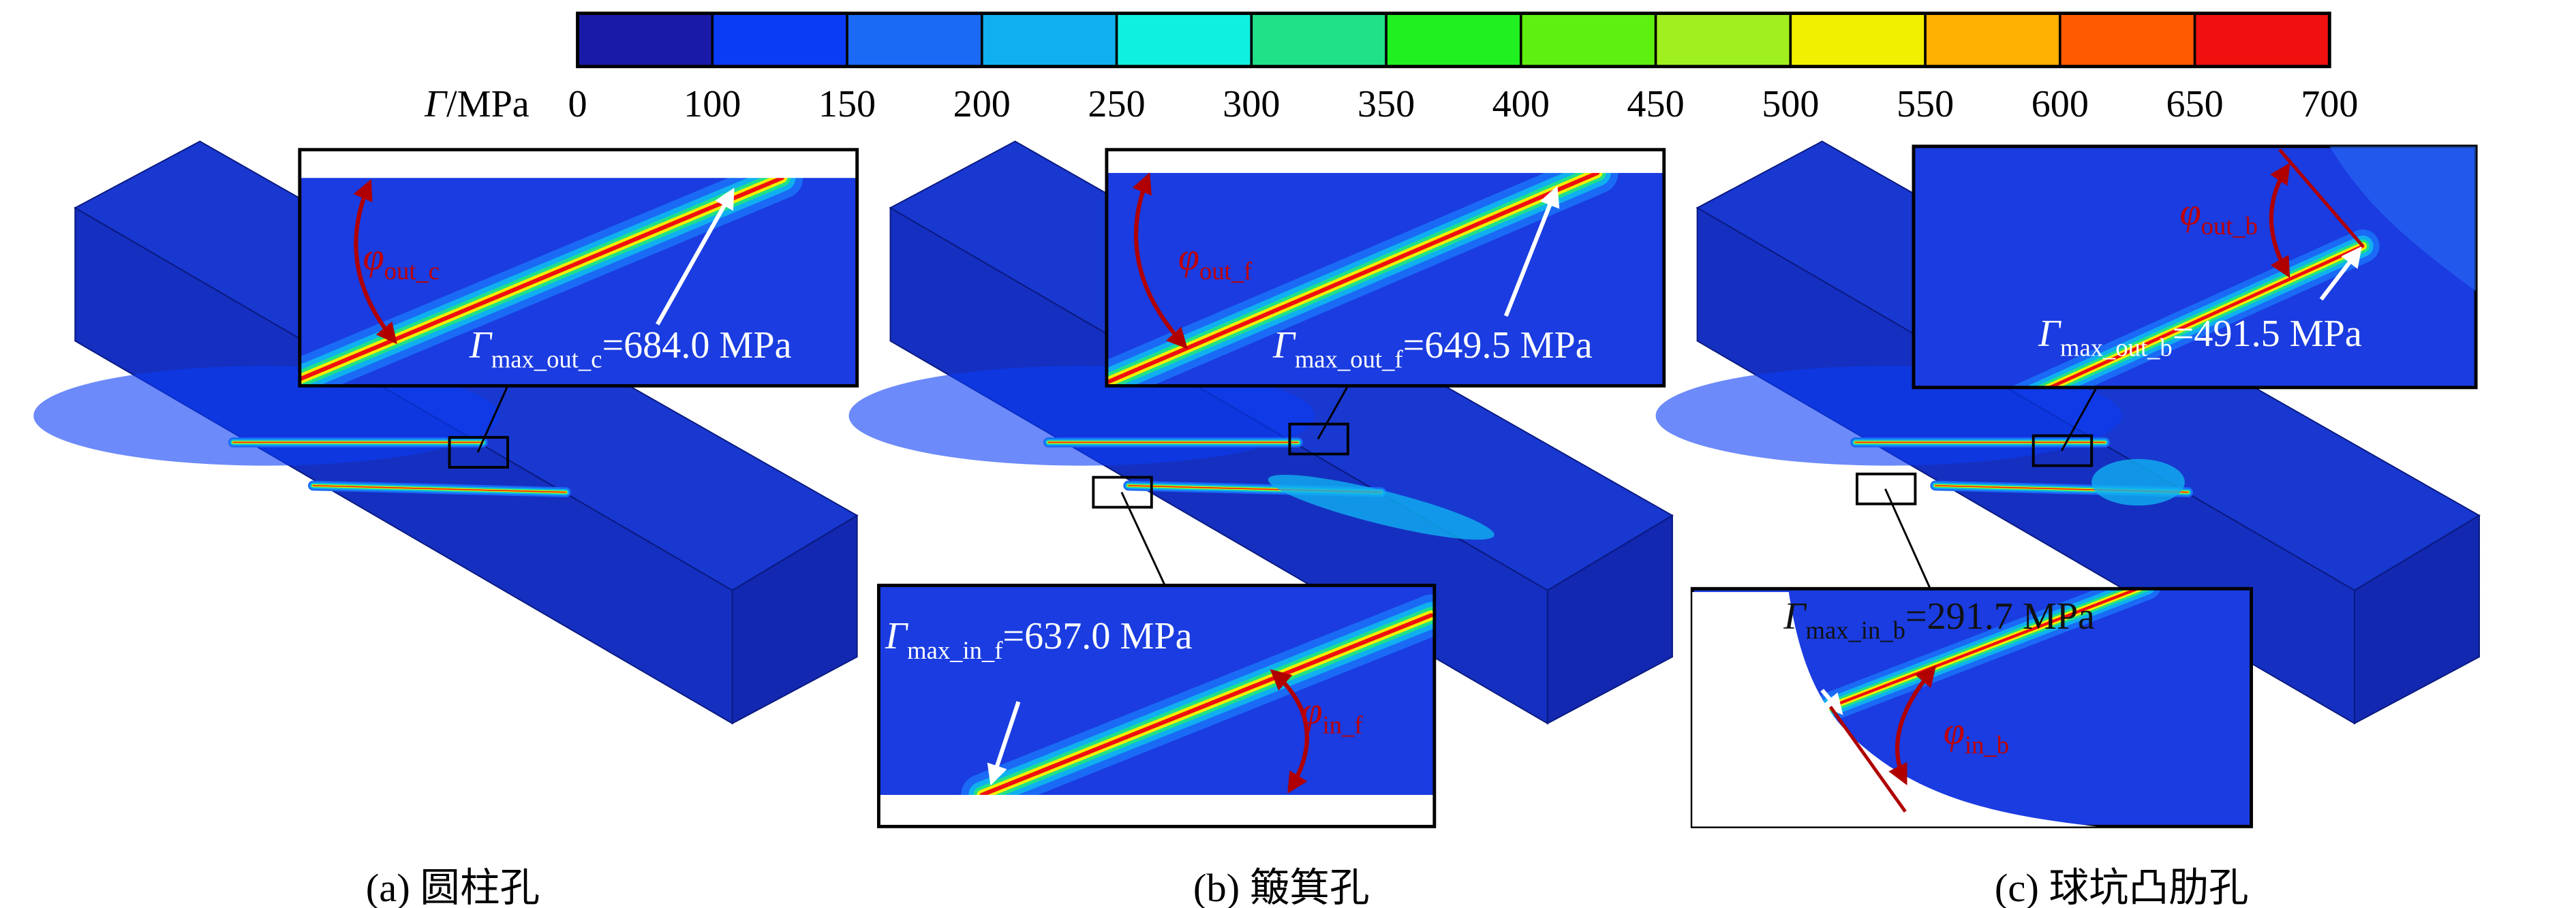  What do you see at coordinates (1454, 41) in the screenshot?
I see `colorbar-frame` at bounding box center [1454, 41].